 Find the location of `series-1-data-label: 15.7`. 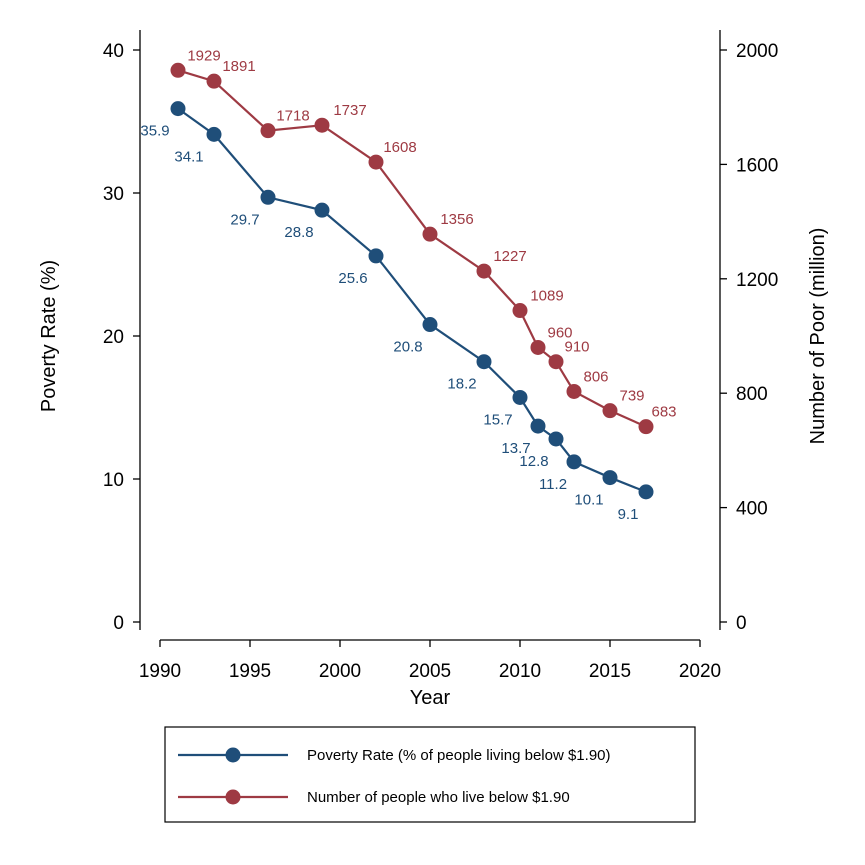

series-1-data-label: 15.7 is located at coordinates (497, 419).